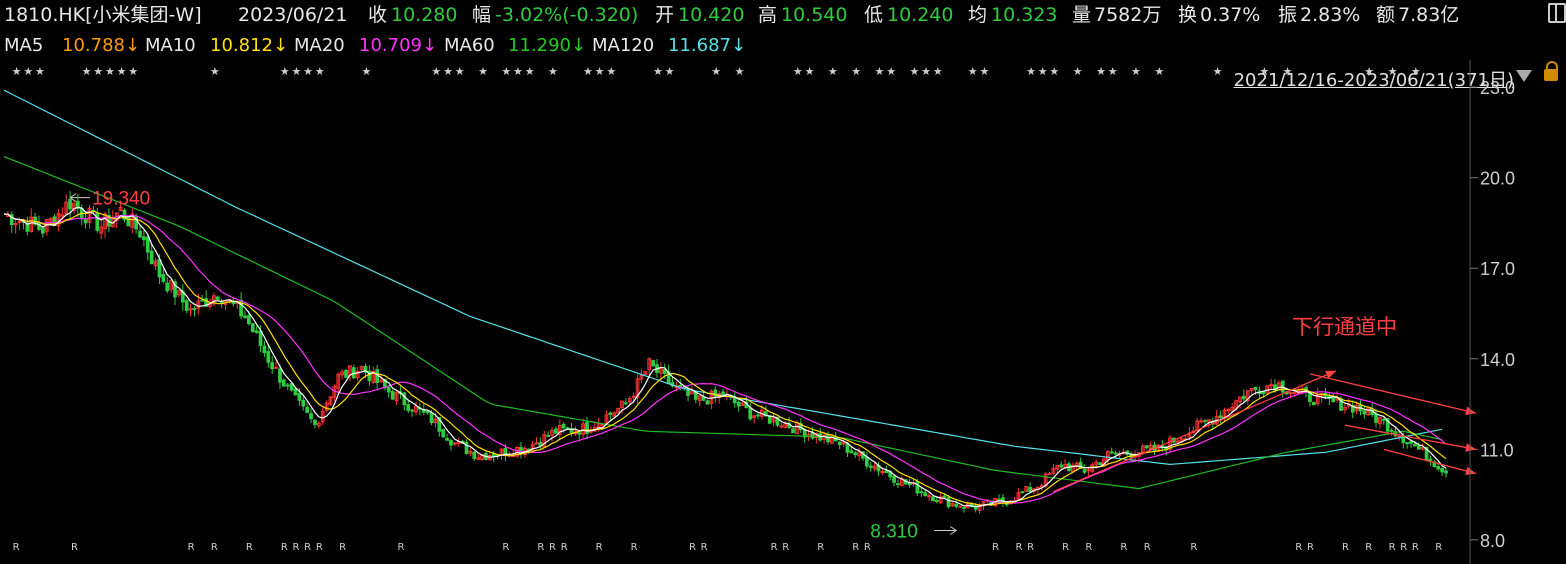 This screenshot has height=564, width=1566. I want to click on range-dropdown-icon, so click(1524, 76).